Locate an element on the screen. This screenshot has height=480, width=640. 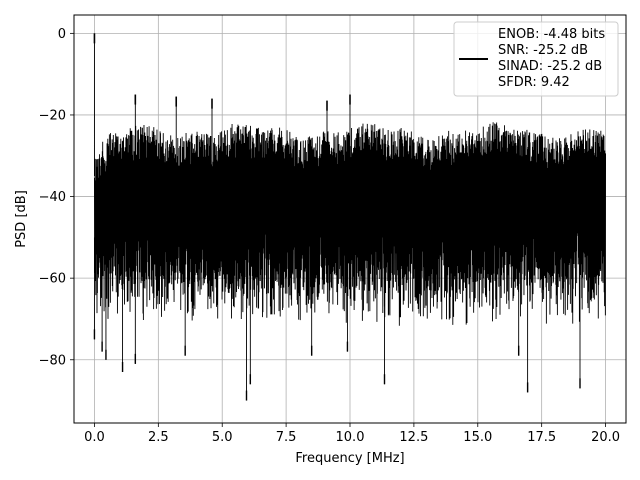
y-tick-label: 0 is located at coordinates (62, 34).